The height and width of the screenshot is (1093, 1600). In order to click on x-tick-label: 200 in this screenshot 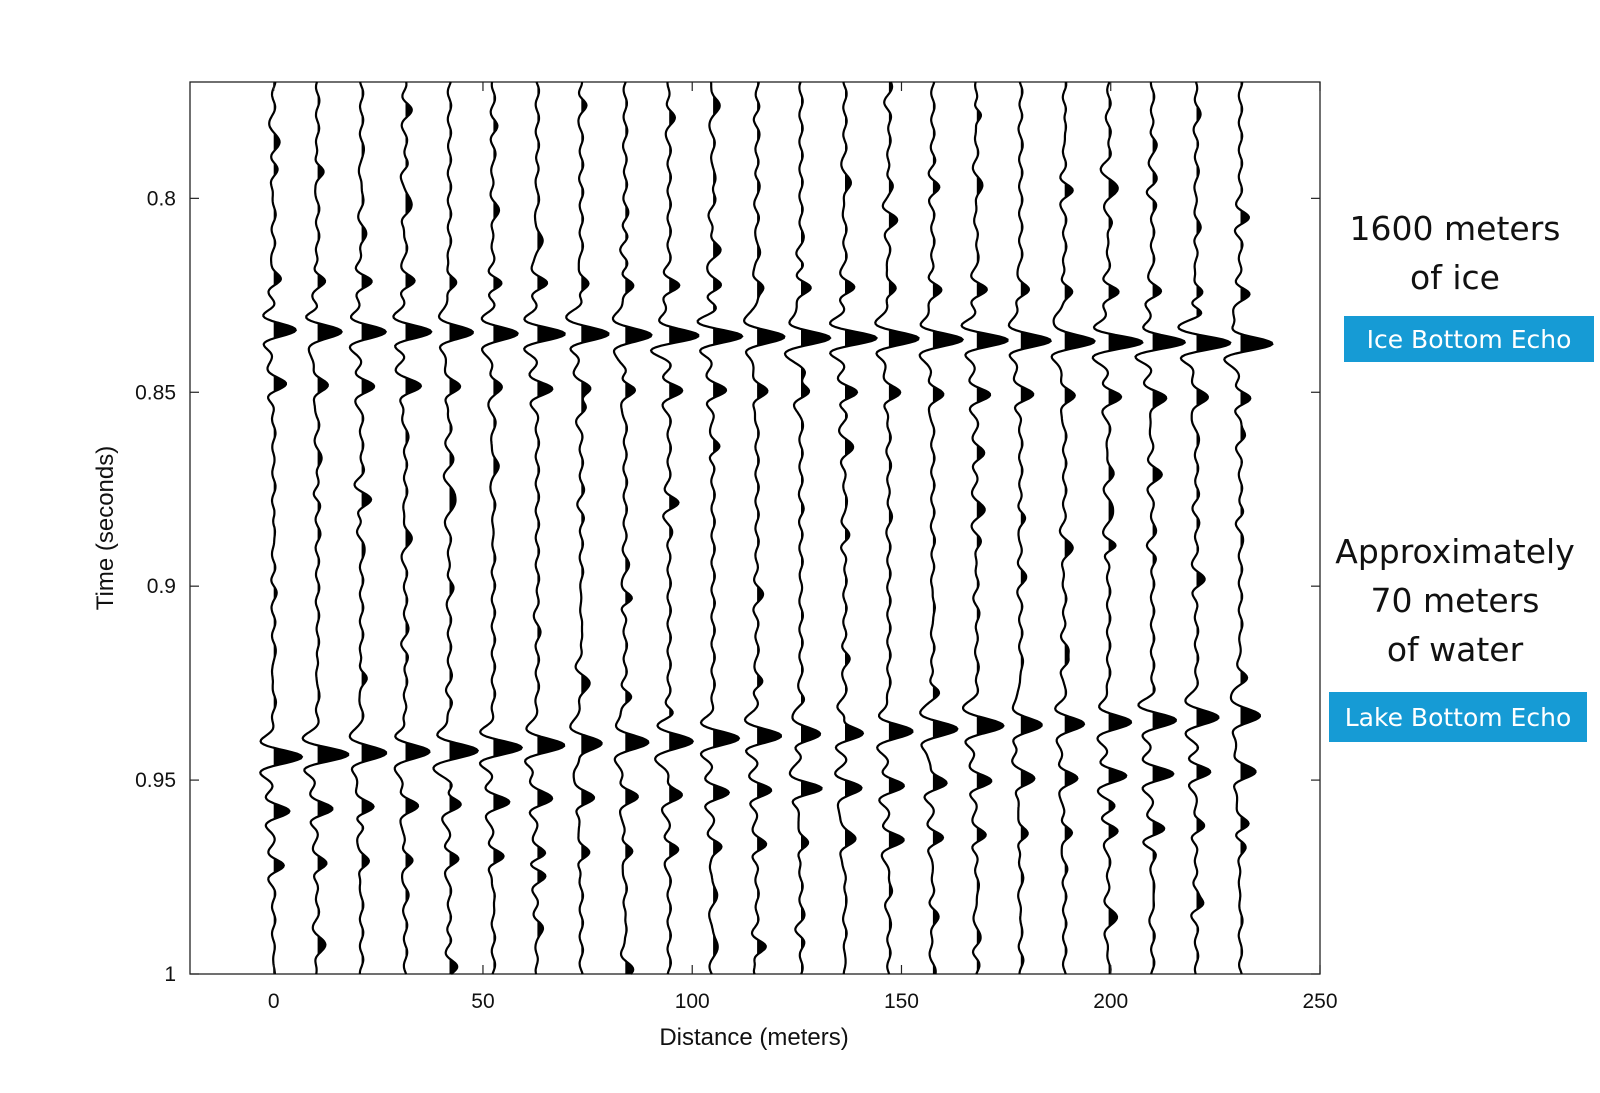, I will do `click(1110, 1001)`.